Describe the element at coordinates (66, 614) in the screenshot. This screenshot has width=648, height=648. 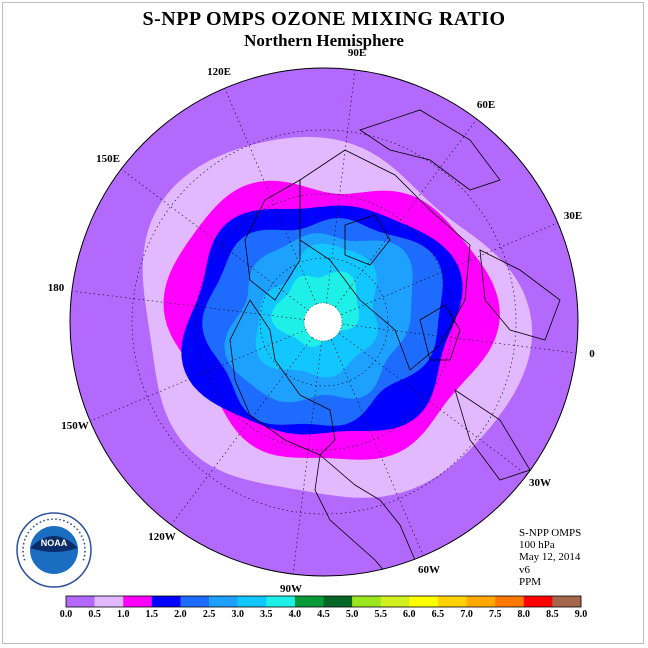
I see `colorbar-tick-label: 0.0` at that location.